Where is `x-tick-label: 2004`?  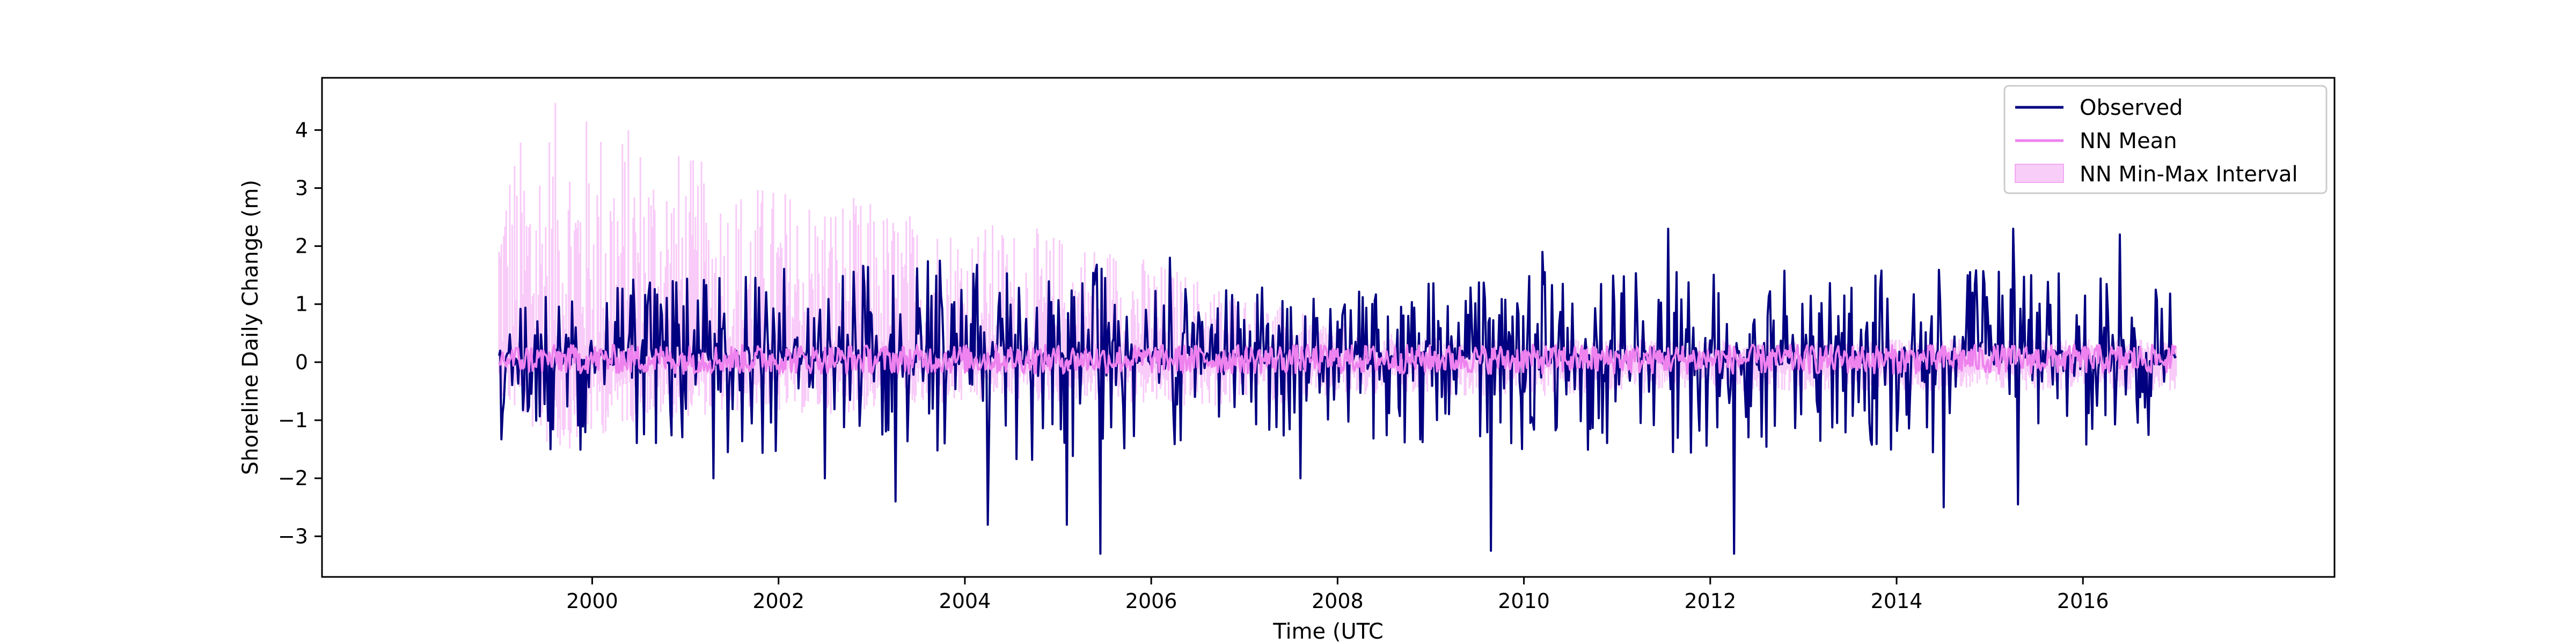
x-tick-label: 2004 is located at coordinates (965, 601).